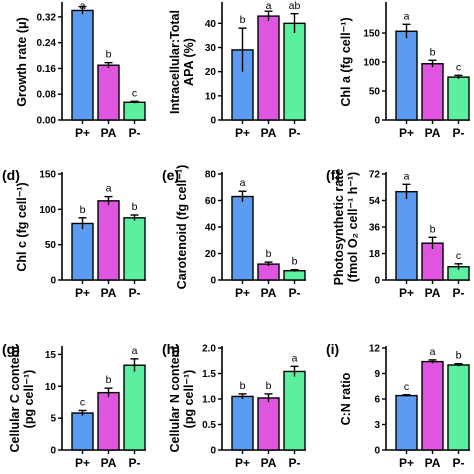  What do you see at coordinates (375, 201) in the screenshot?
I see `y-tick-label: 54` at bounding box center [375, 201].